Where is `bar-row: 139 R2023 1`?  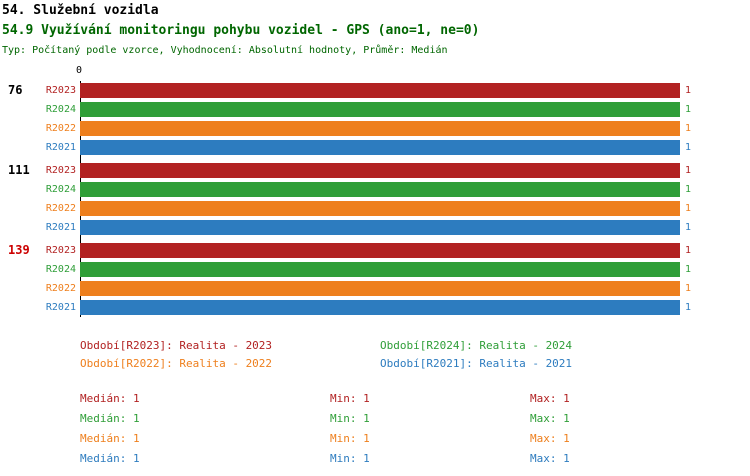 bar-row: 139 R2023 1 is located at coordinates (375, 250).